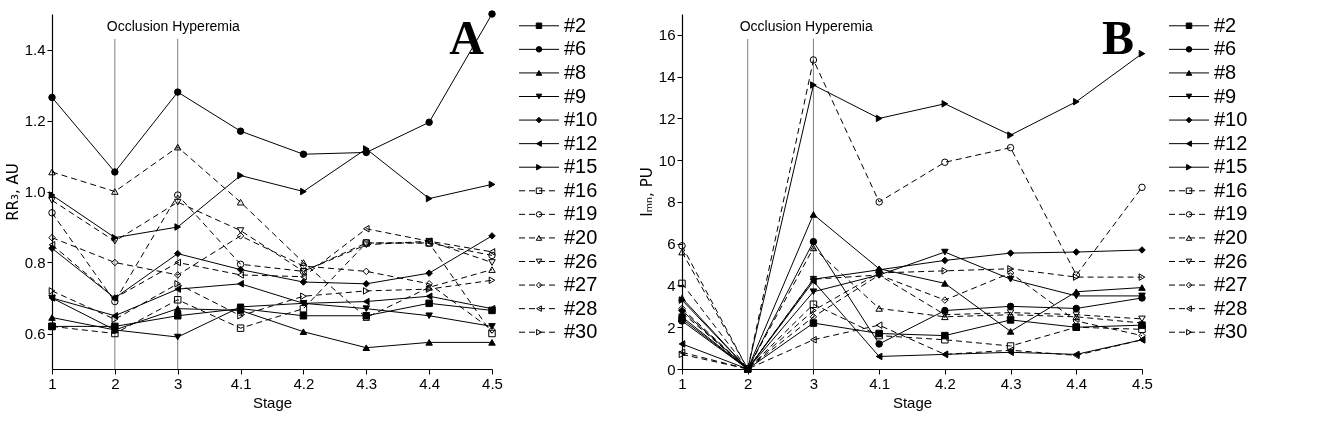 This screenshot has width=1317, height=441. Describe the element at coordinates (35, 191) in the screenshot. I see `y-tick-label: 1.0` at that location.